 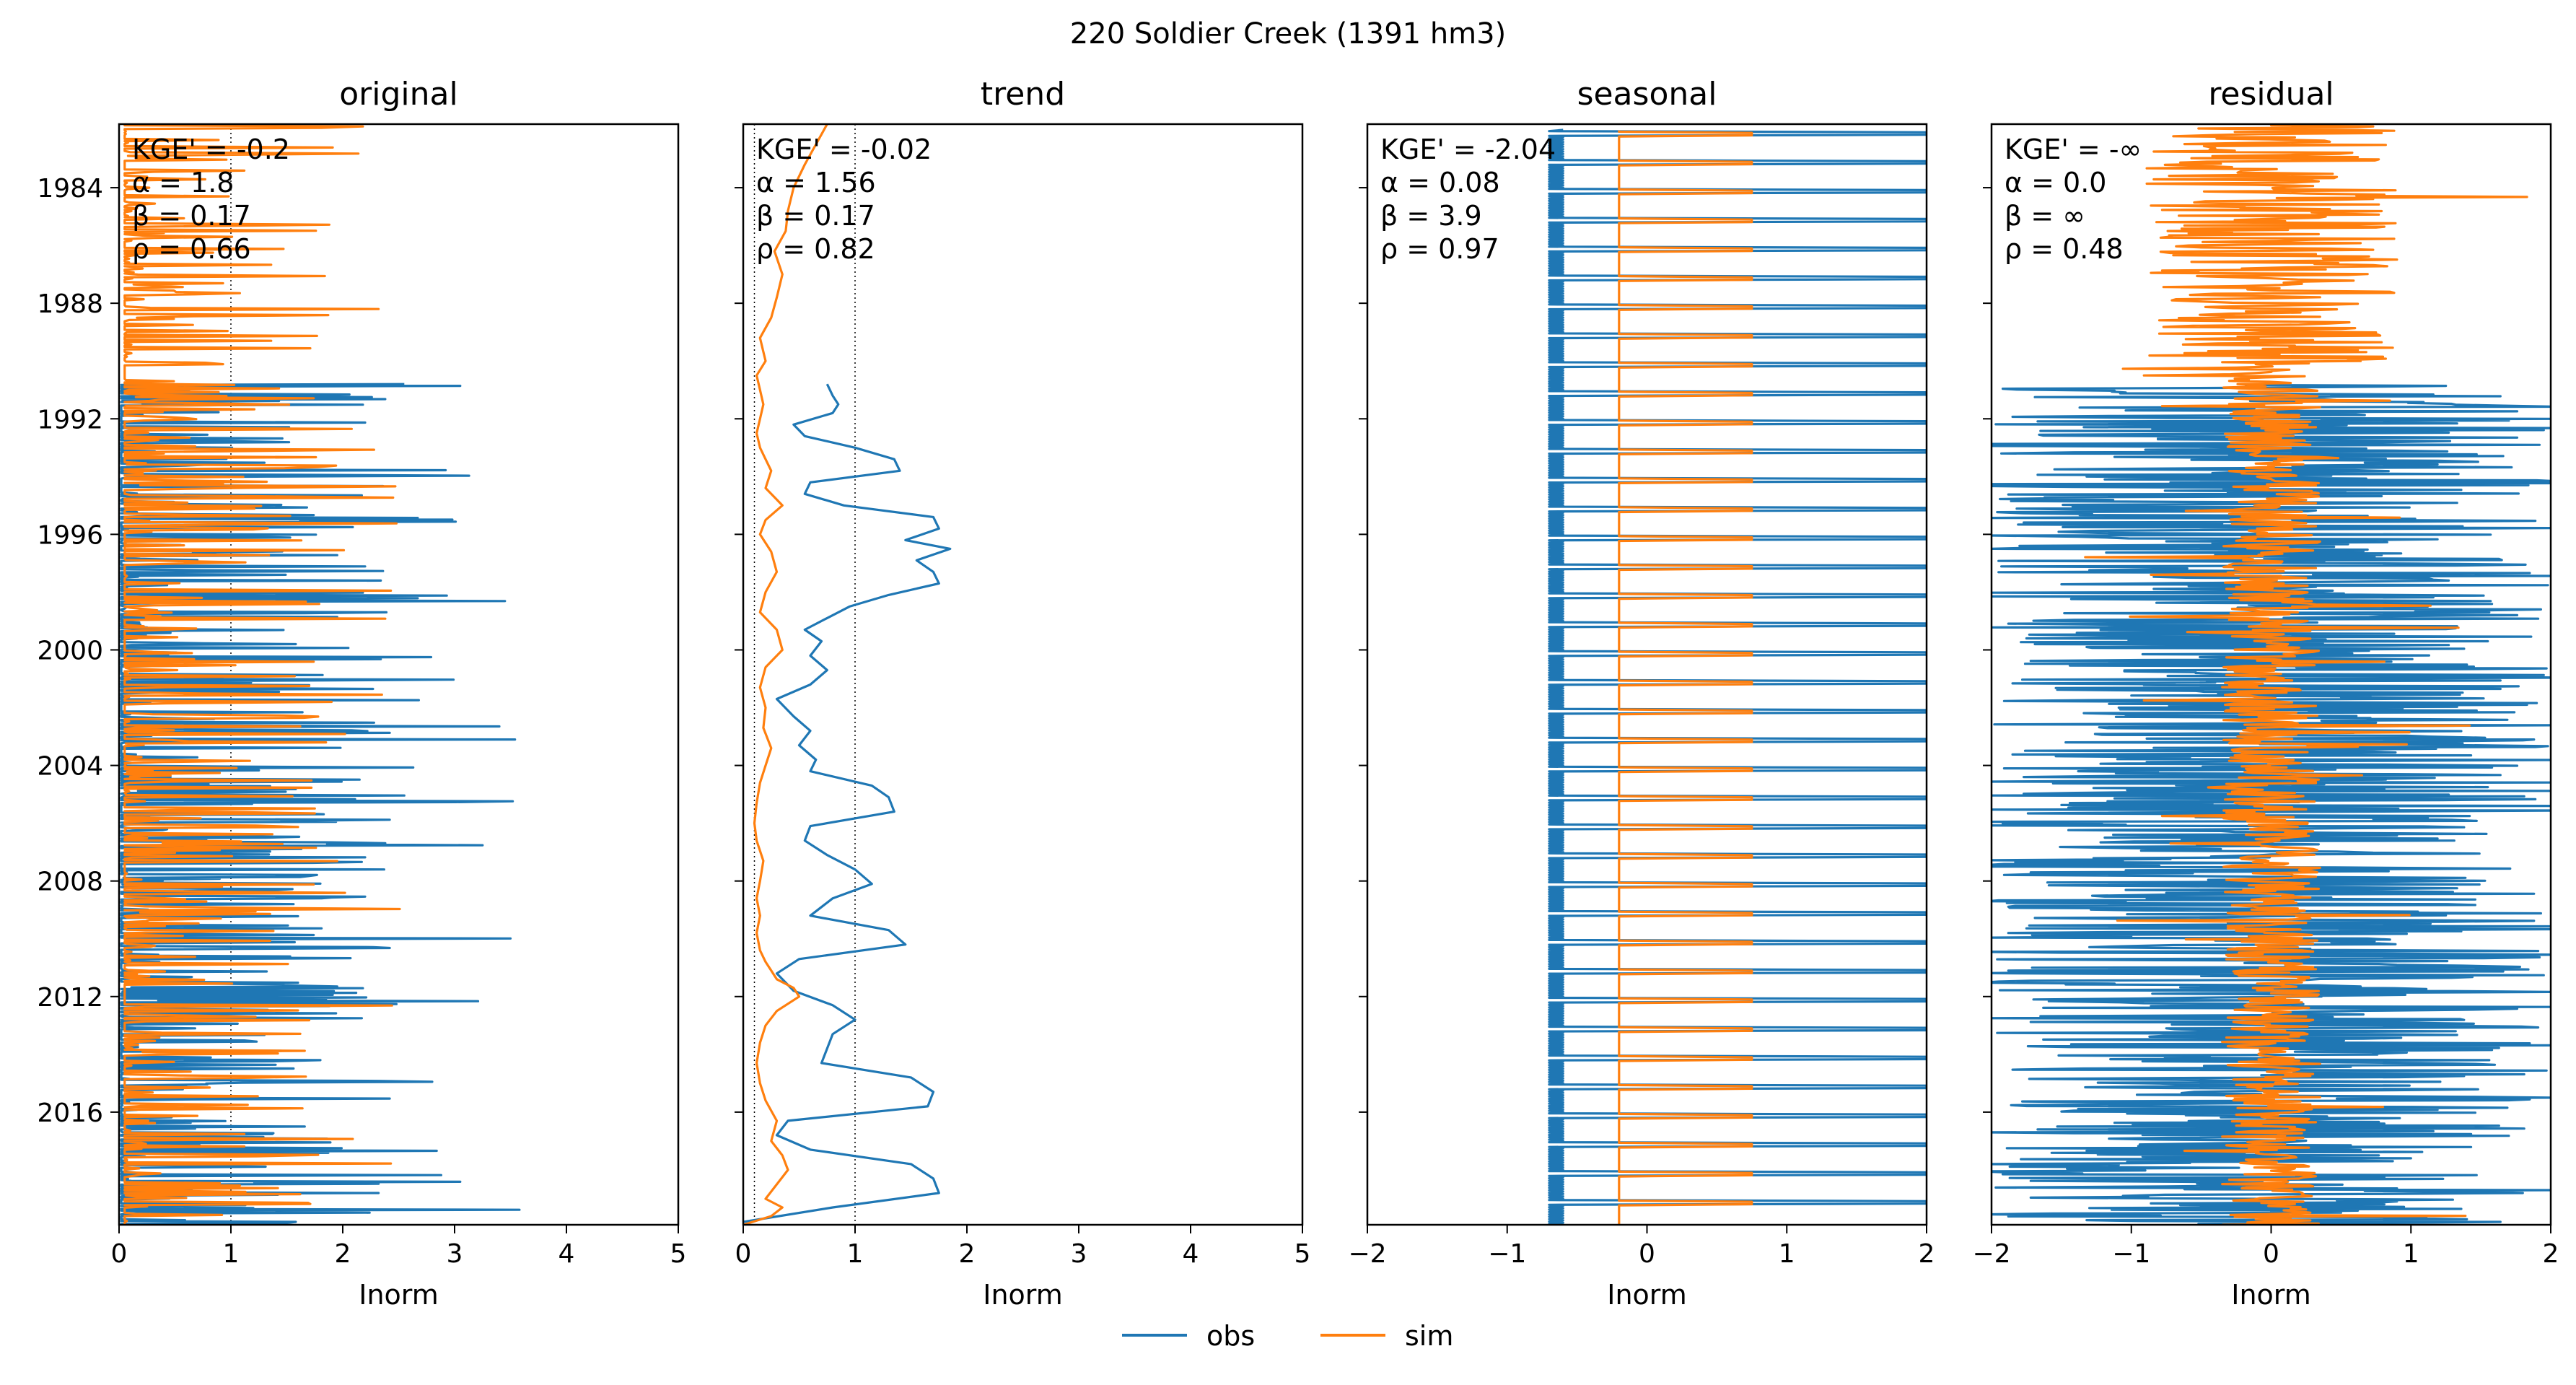 I want to click on metric-label: ρ = 0.97, so click(x=1439, y=249).